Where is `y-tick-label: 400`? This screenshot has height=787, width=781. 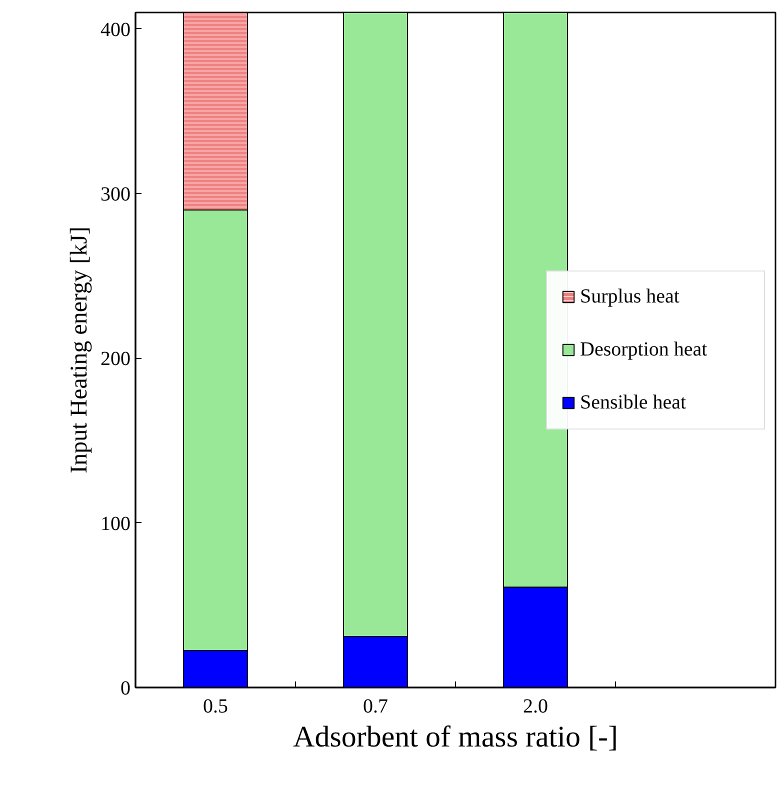 y-tick-label: 400 is located at coordinates (115, 29).